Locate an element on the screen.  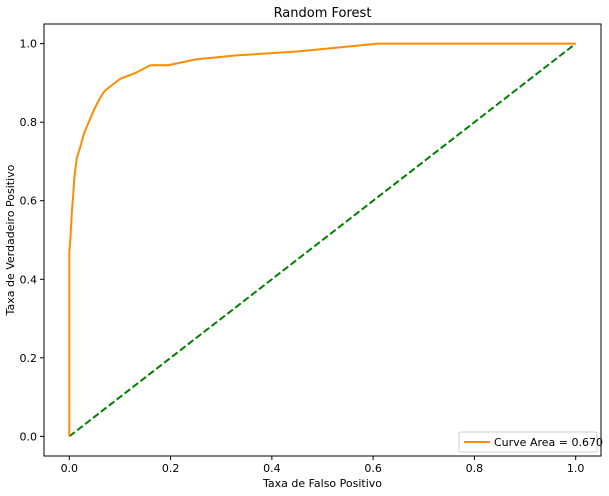
y-tick-label: 0.4 is located at coordinates (29, 279).